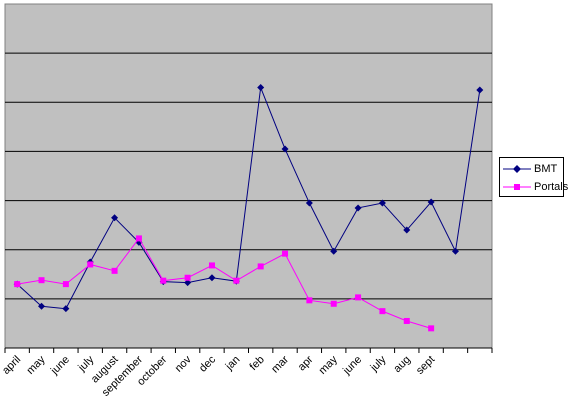 Image resolution: width=570 pixels, height=410 pixels. What do you see at coordinates (401, 364) in the screenshot?
I see `x-tick-label-16: aug` at bounding box center [401, 364].